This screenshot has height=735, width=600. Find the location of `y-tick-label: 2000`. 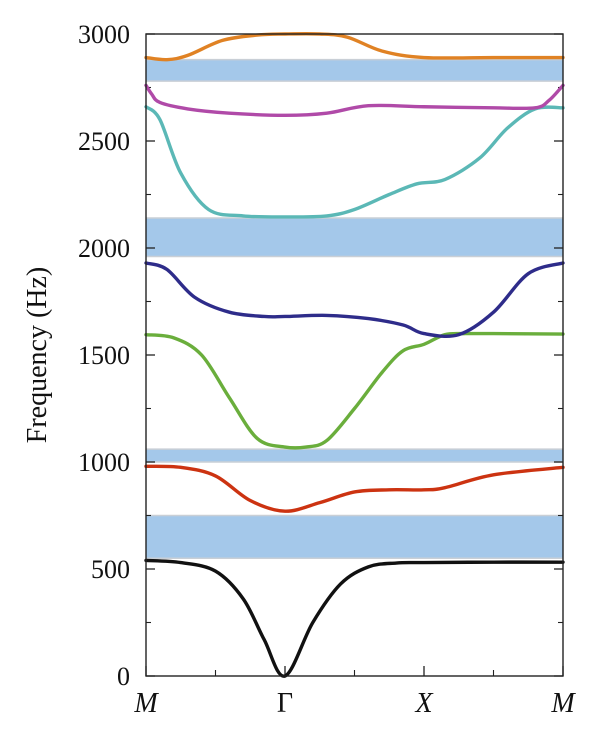

y-tick-label: 2000 is located at coordinates (104, 248).